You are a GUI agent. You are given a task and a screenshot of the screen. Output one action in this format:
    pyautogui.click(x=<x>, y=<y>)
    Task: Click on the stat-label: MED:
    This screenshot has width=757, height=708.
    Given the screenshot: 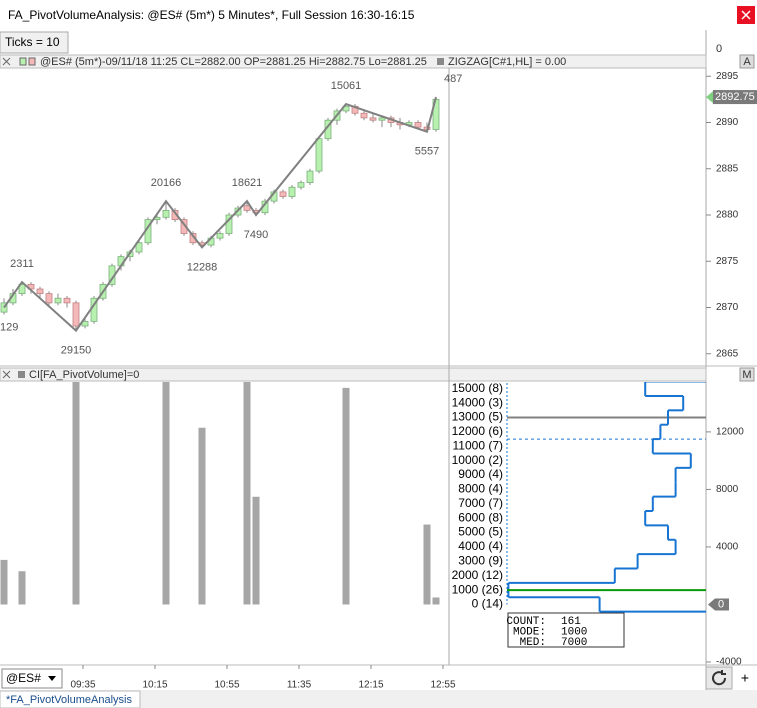 What is the action you would take?
    pyautogui.click(x=533, y=643)
    